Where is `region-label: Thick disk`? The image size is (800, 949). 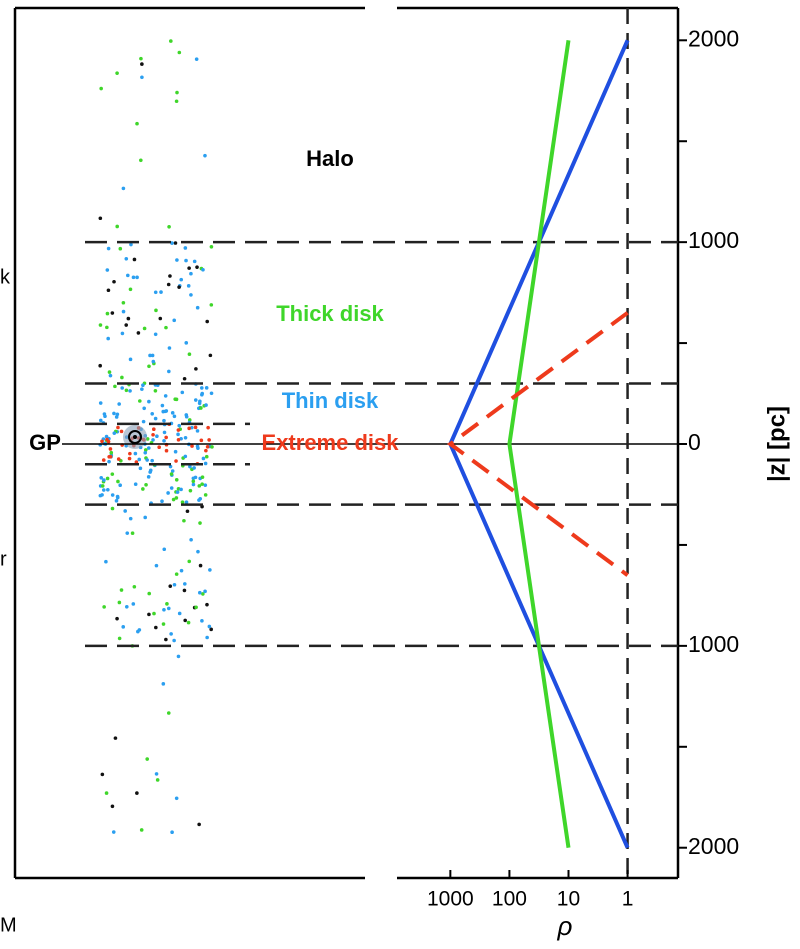 region-label: Thick disk is located at coordinates (330, 313).